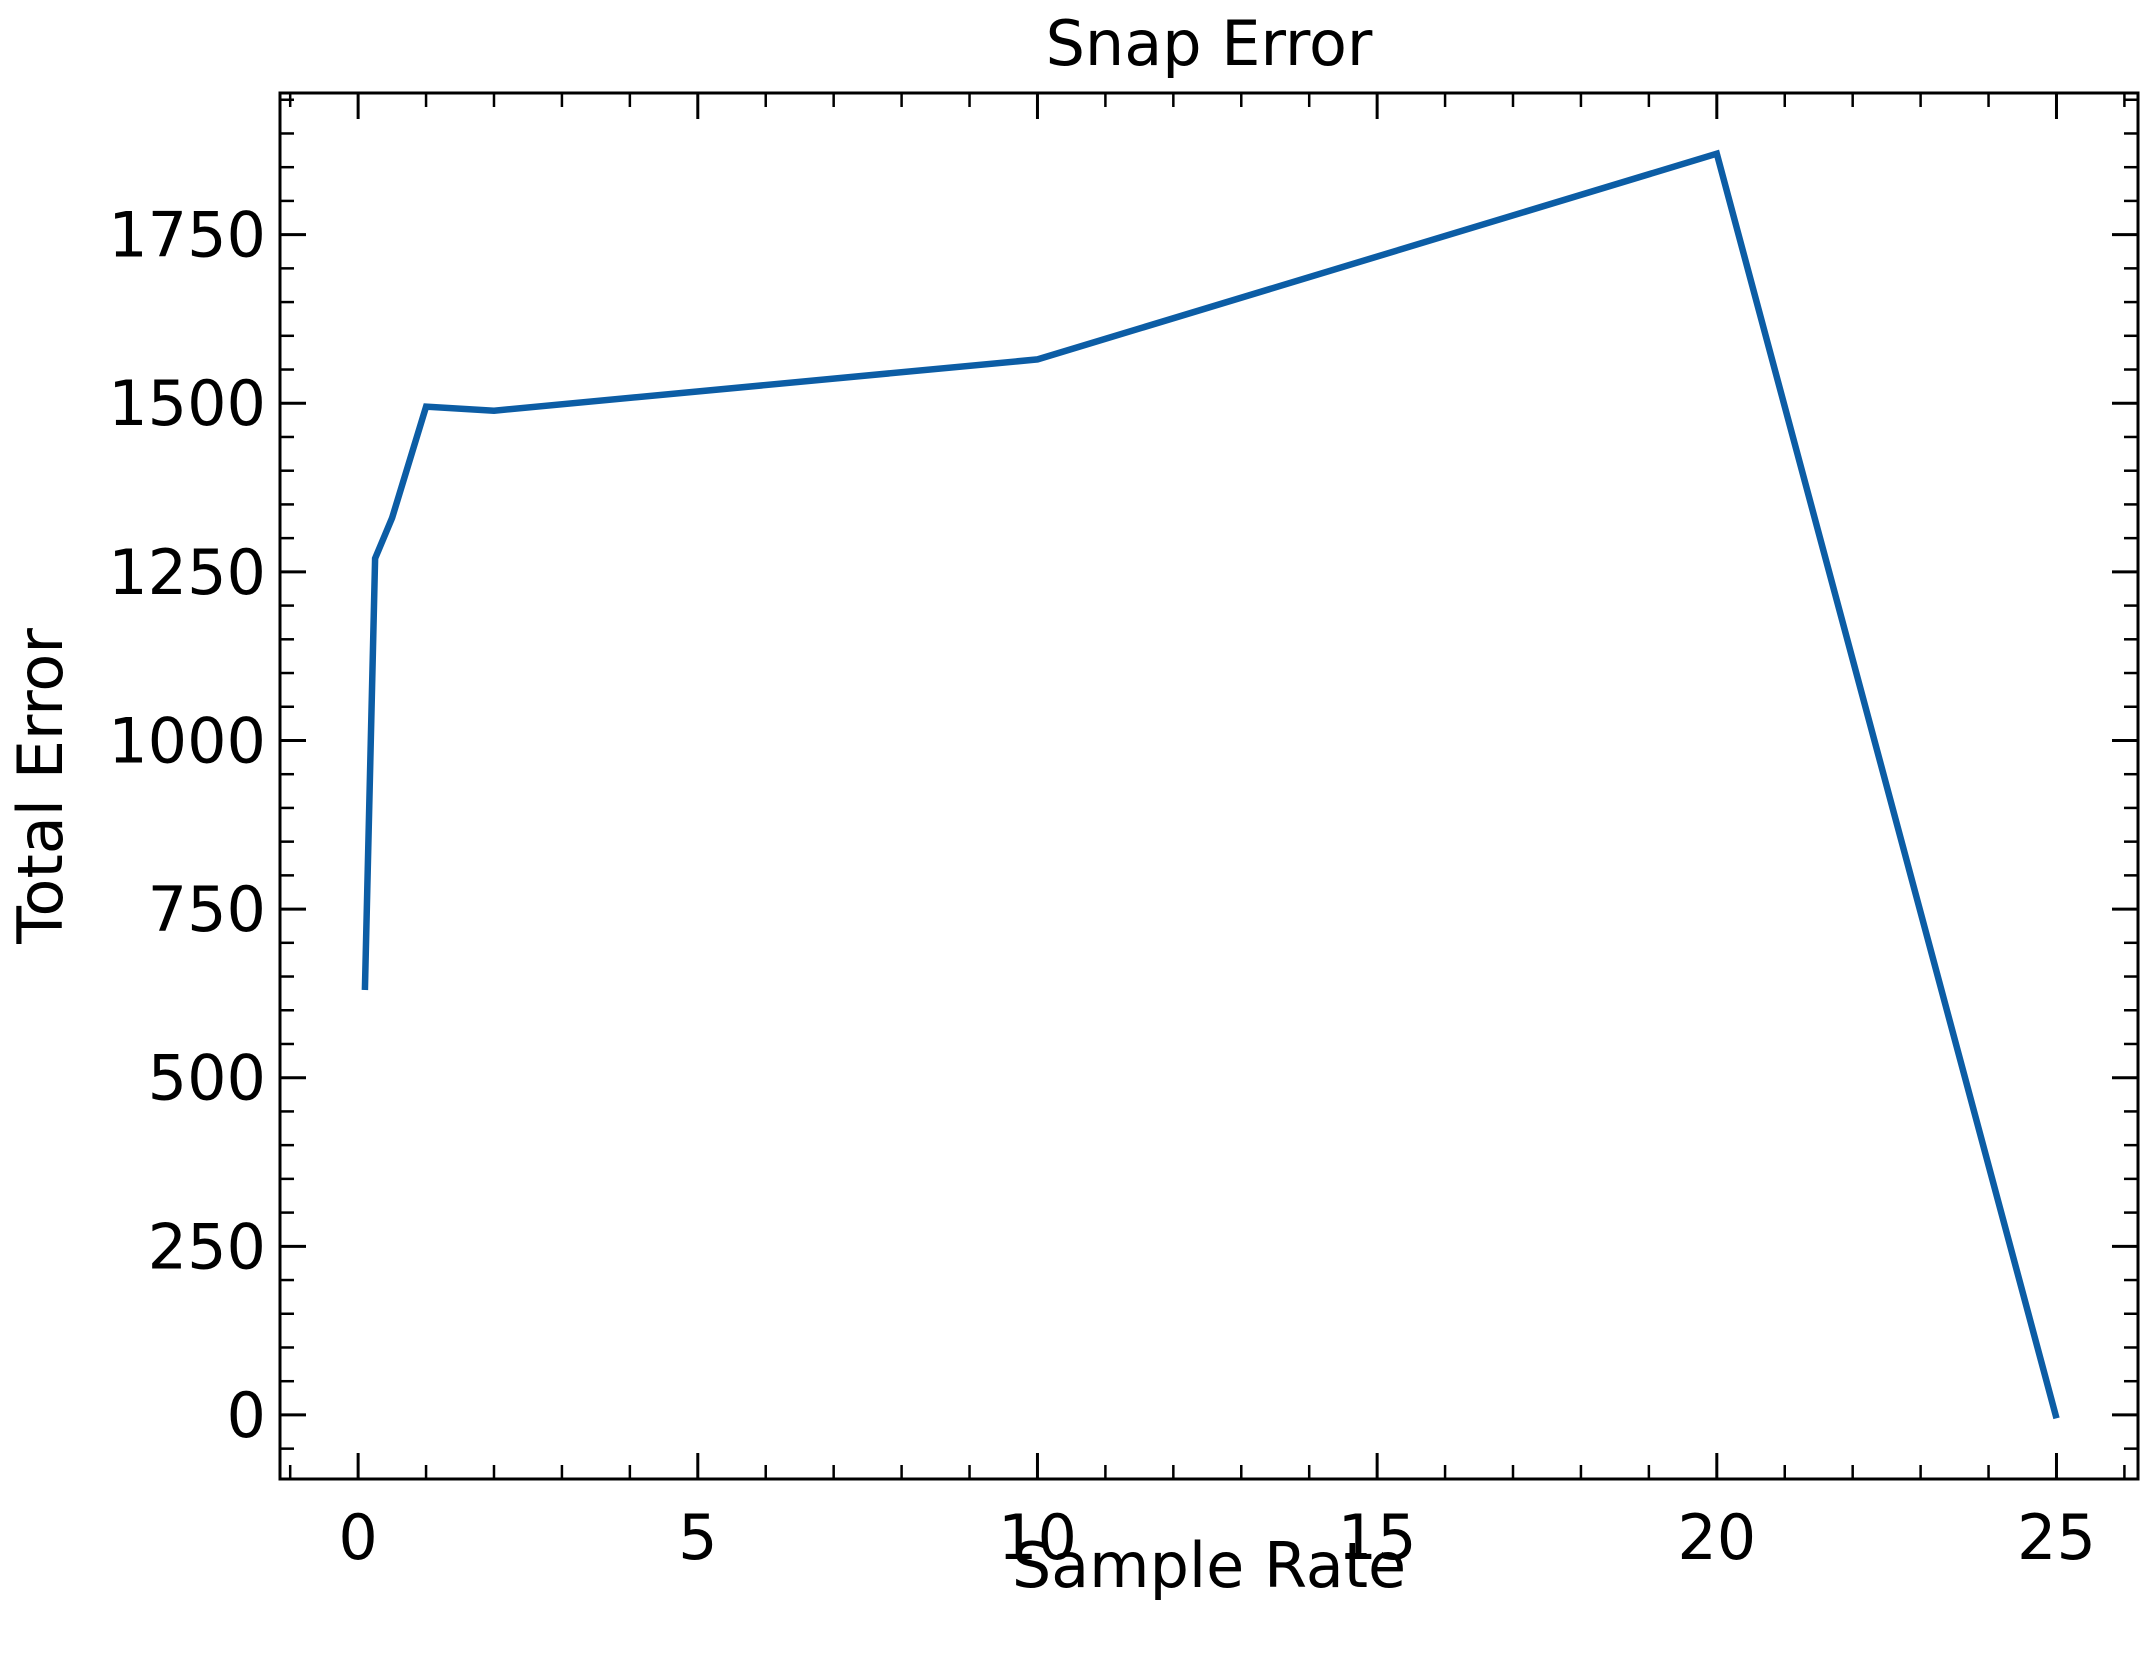  I want to click on x-tick-label: 15, so click(1377, 1537).